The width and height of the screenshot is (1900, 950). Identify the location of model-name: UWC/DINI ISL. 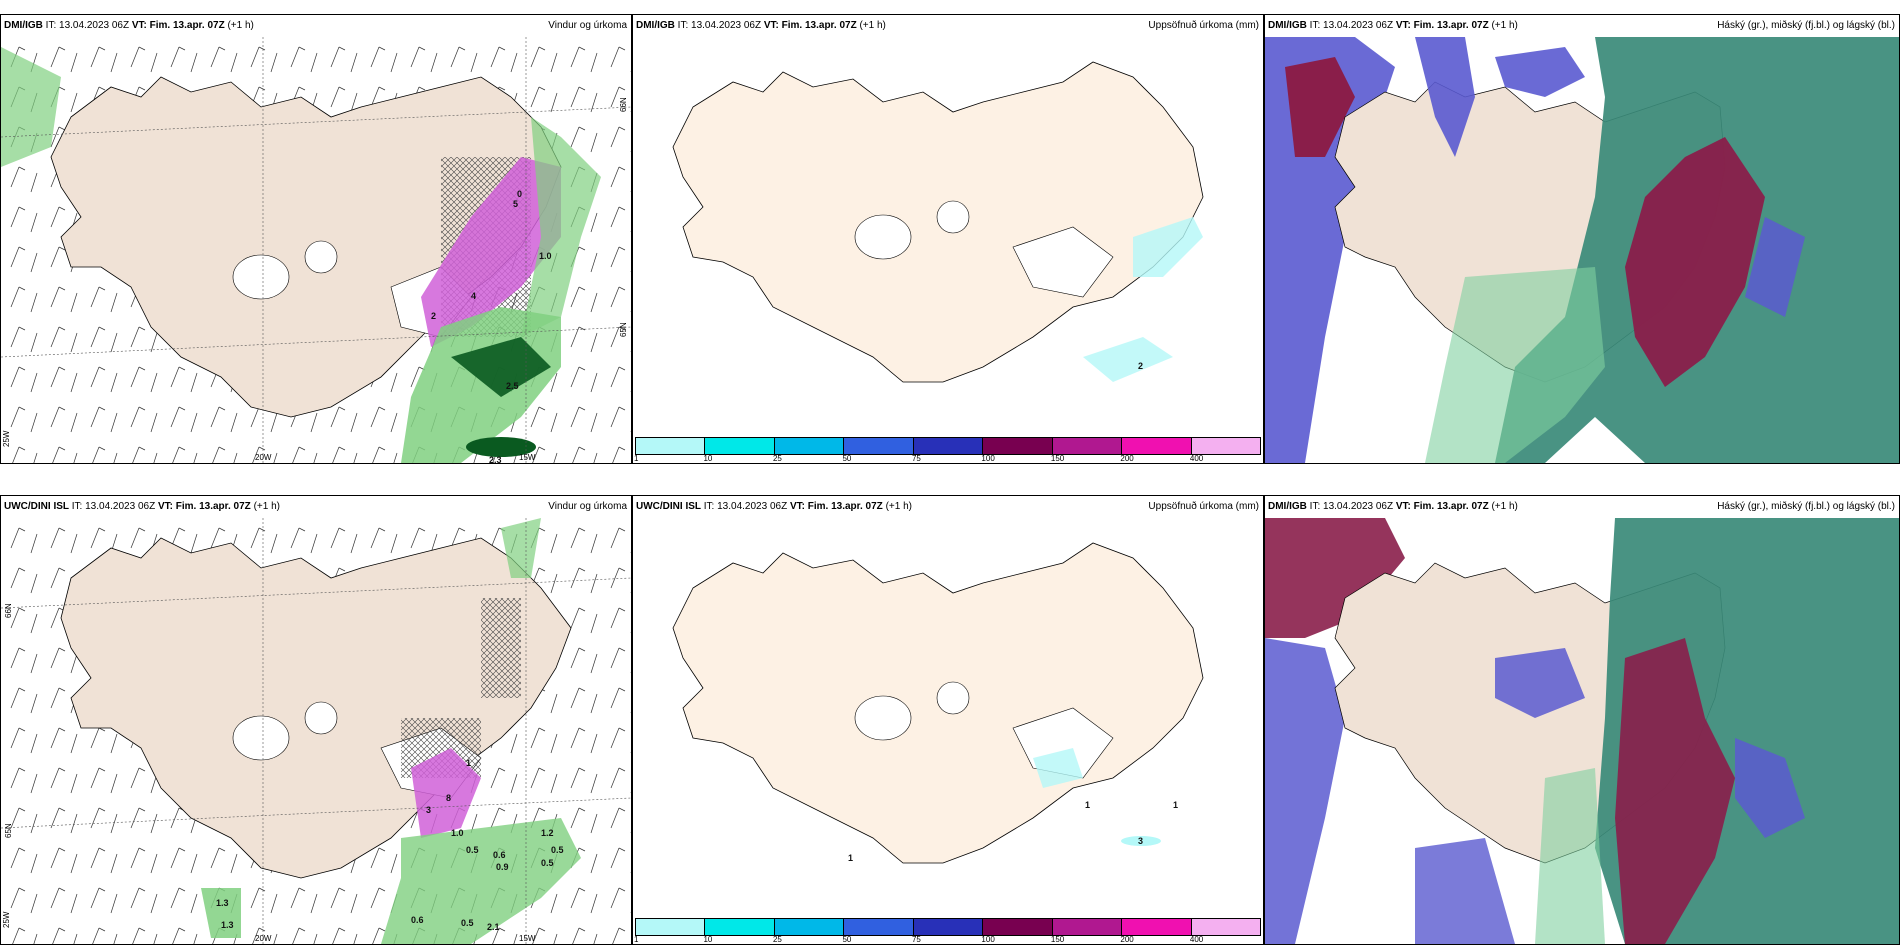
(668, 506).